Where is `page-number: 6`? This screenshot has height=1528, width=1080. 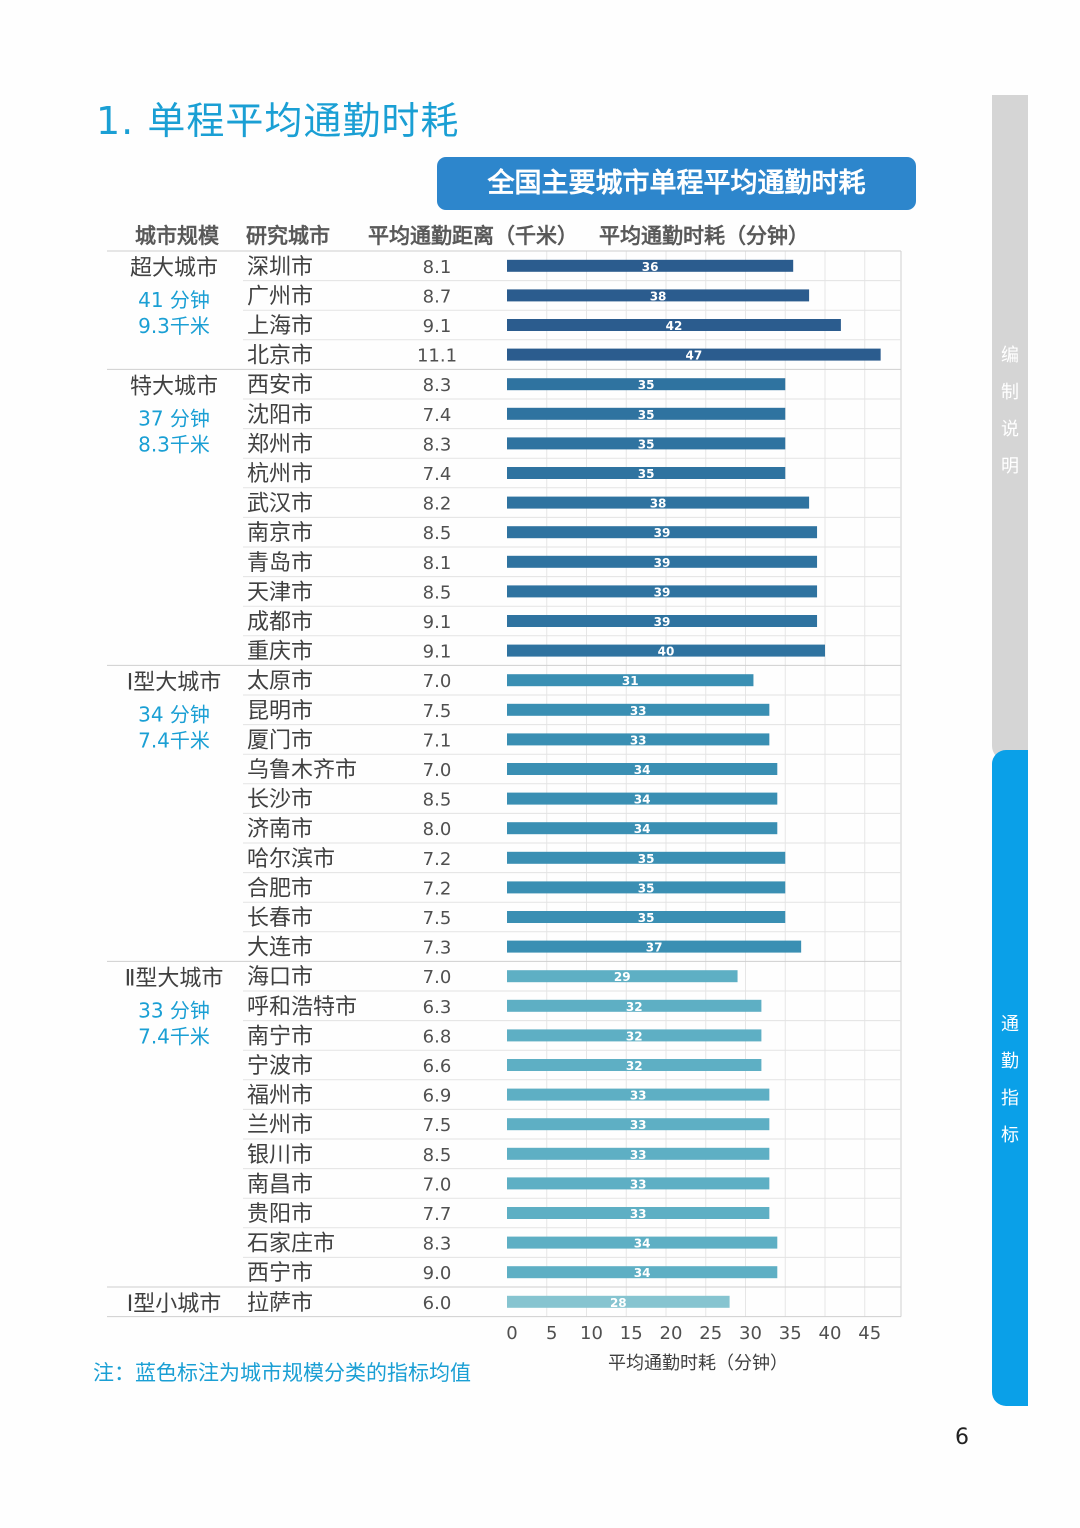
page-number: 6 is located at coordinates (962, 1437).